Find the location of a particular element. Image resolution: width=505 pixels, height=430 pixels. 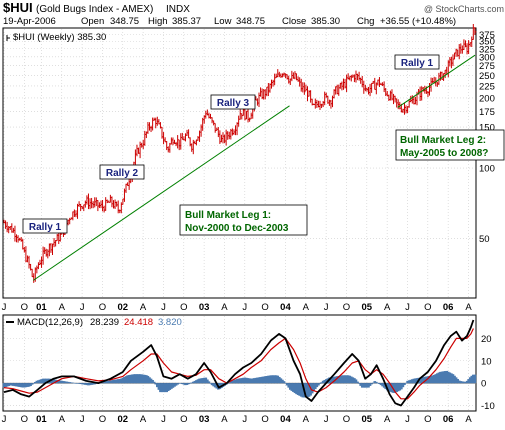

annotation-leg1: Bull Market Leg 1: Nov-2000 to Dec-2003 is located at coordinates (243, 220).